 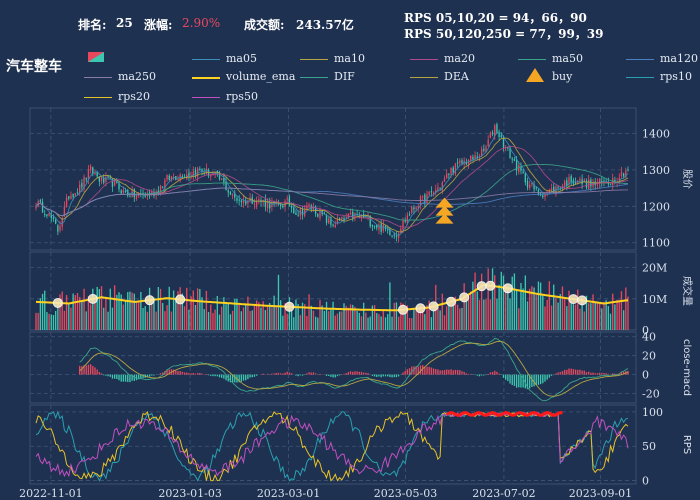 What do you see at coordinates (687, 179) in the screenshot?
I see `price-axis-label: 股价` at bounding box center [687, 179].